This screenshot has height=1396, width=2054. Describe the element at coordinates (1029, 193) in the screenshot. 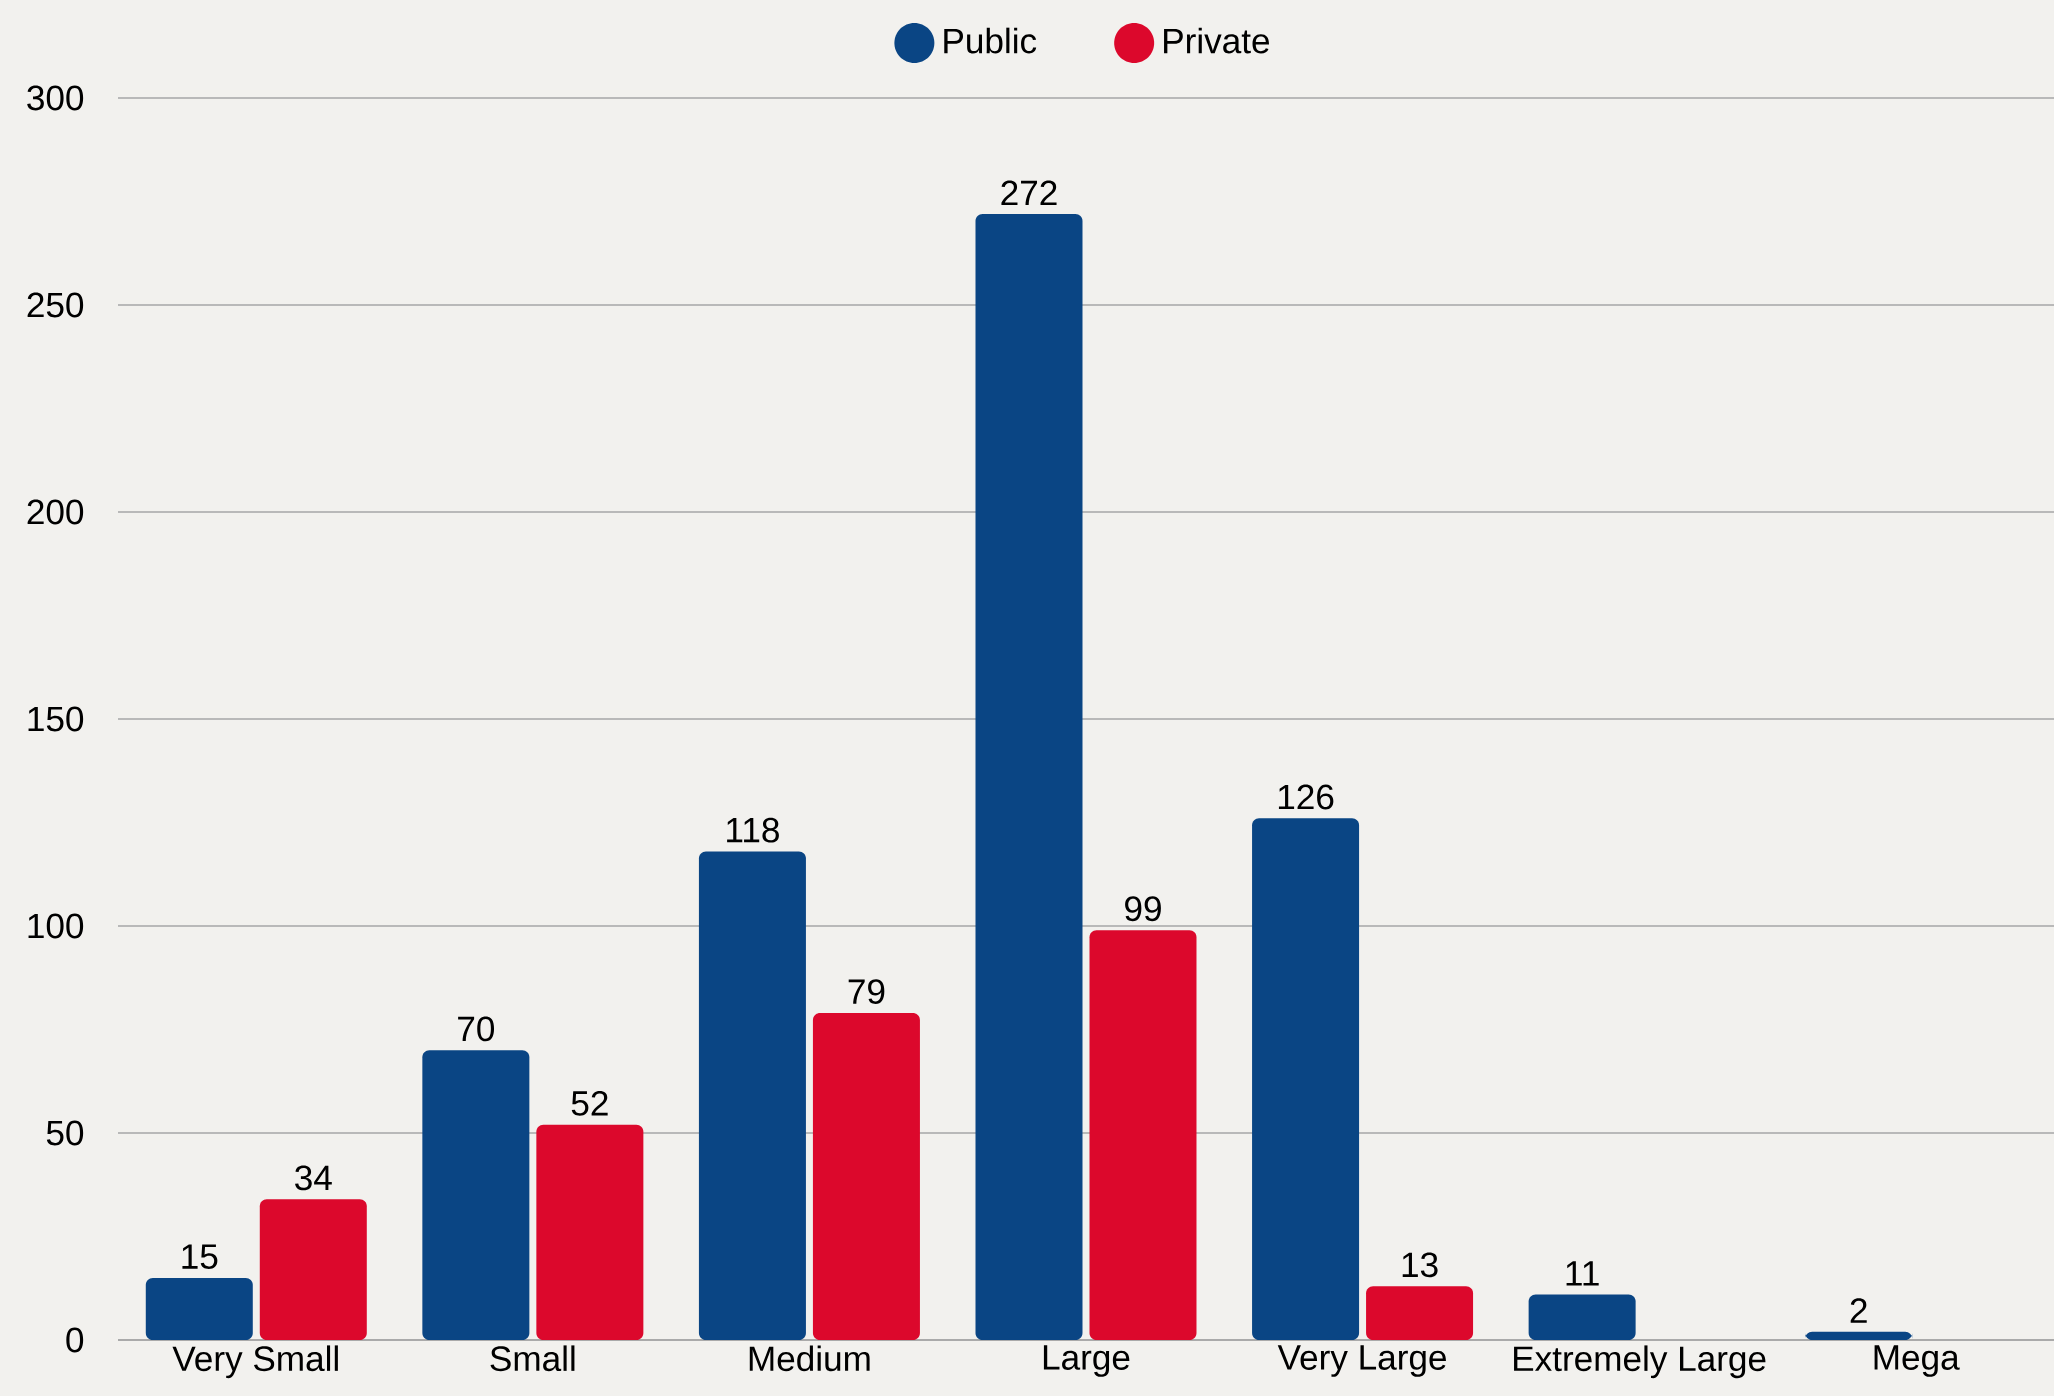

I see `data-label: 272` at that location.